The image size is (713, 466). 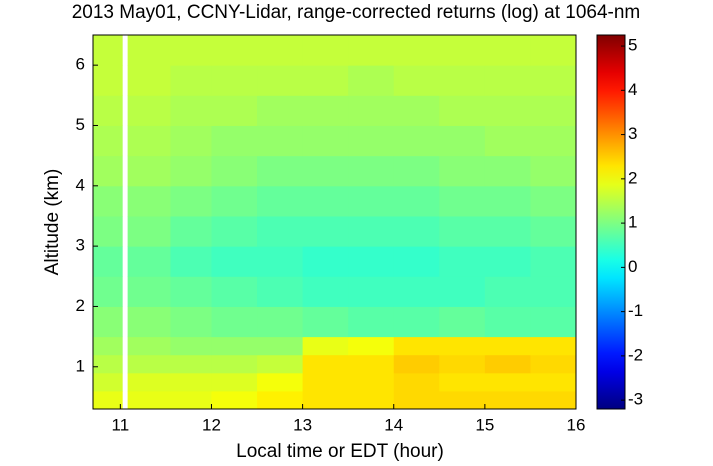 I want to click on colorbar-tick-label: -1, so click(x=635, y=310).